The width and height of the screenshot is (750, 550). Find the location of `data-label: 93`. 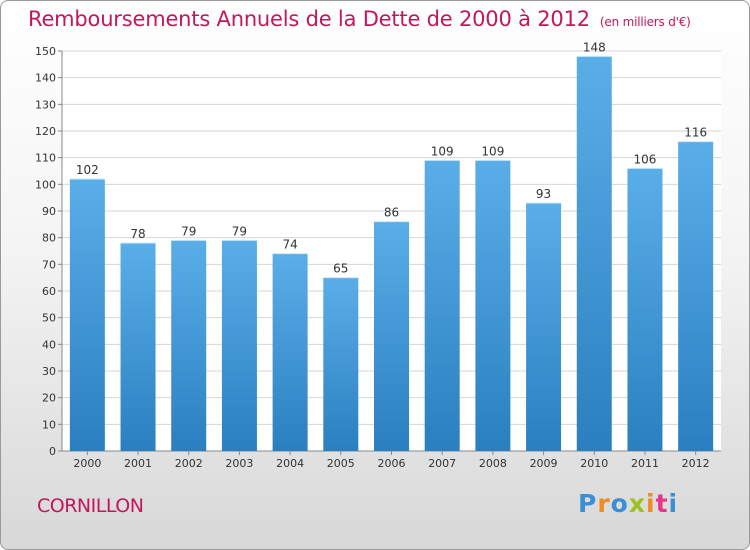

data-label: 93 is located at coordinates (543, 194).